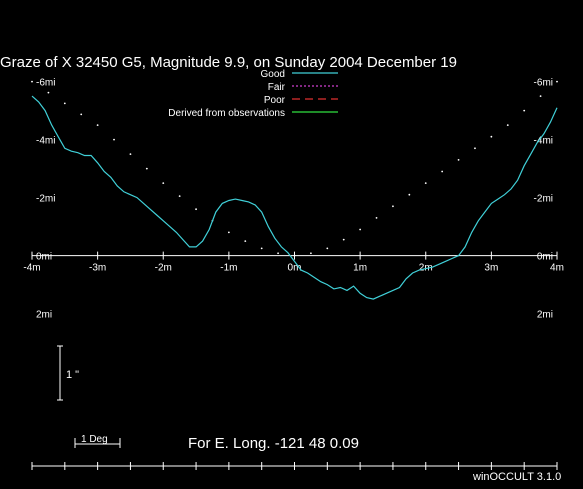 The image size is (583, 489). I want to click on y-tick-label-left: -4mi, so click(45, 141).